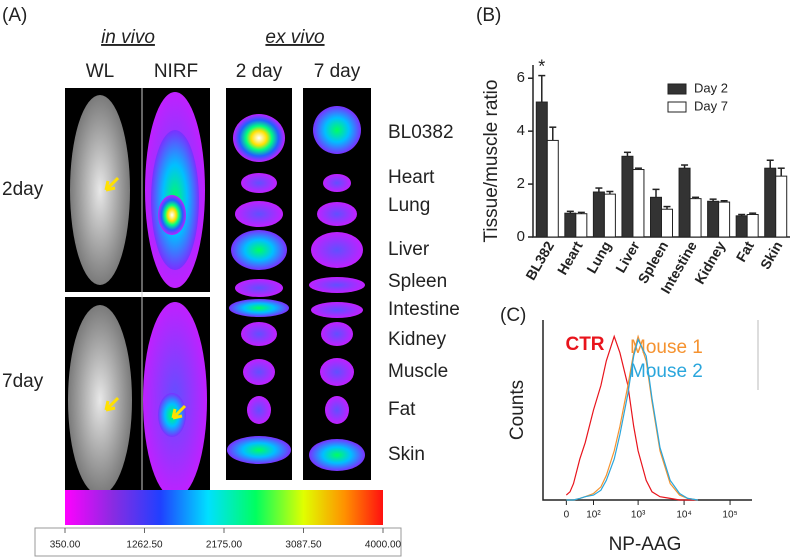 The image size is (800, 559). I want to click on colorbar, so click(224, 507).